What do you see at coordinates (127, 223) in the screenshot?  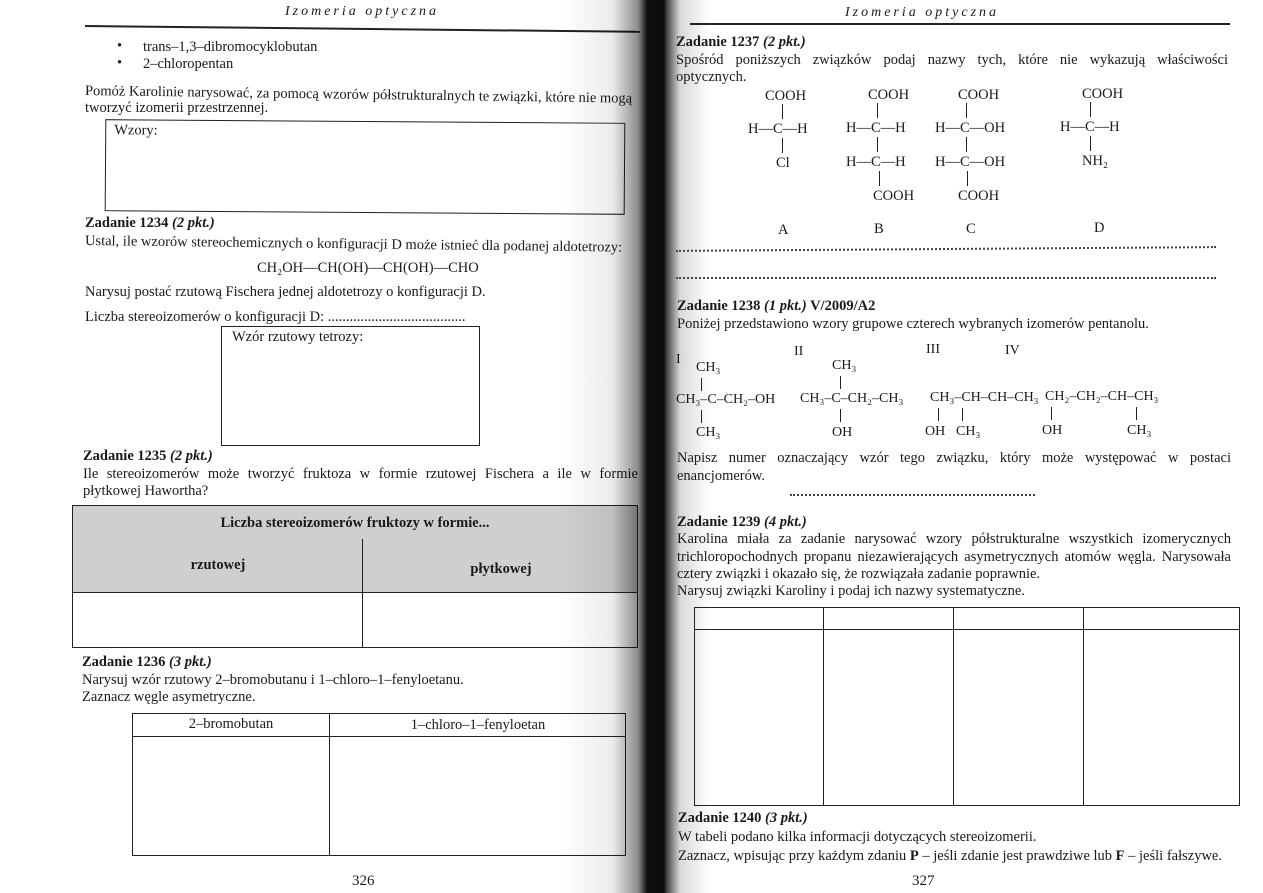 I see `task-number: Zadanie 1234` at bounding box center [127, 223].